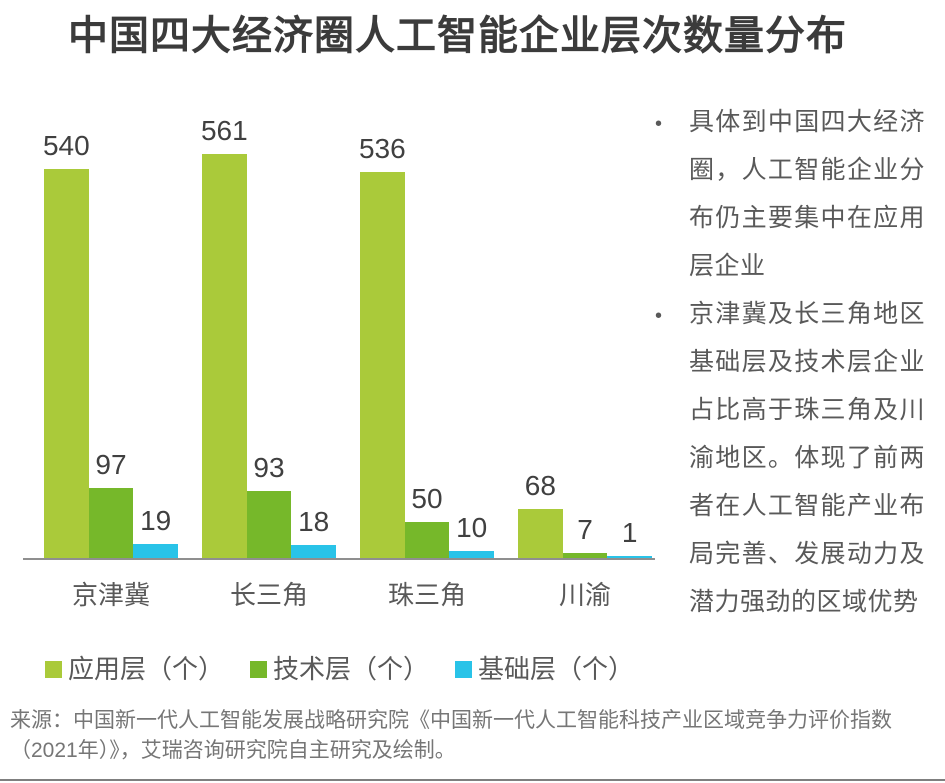  I want to click on bar-column: 540, so click(66, 344).